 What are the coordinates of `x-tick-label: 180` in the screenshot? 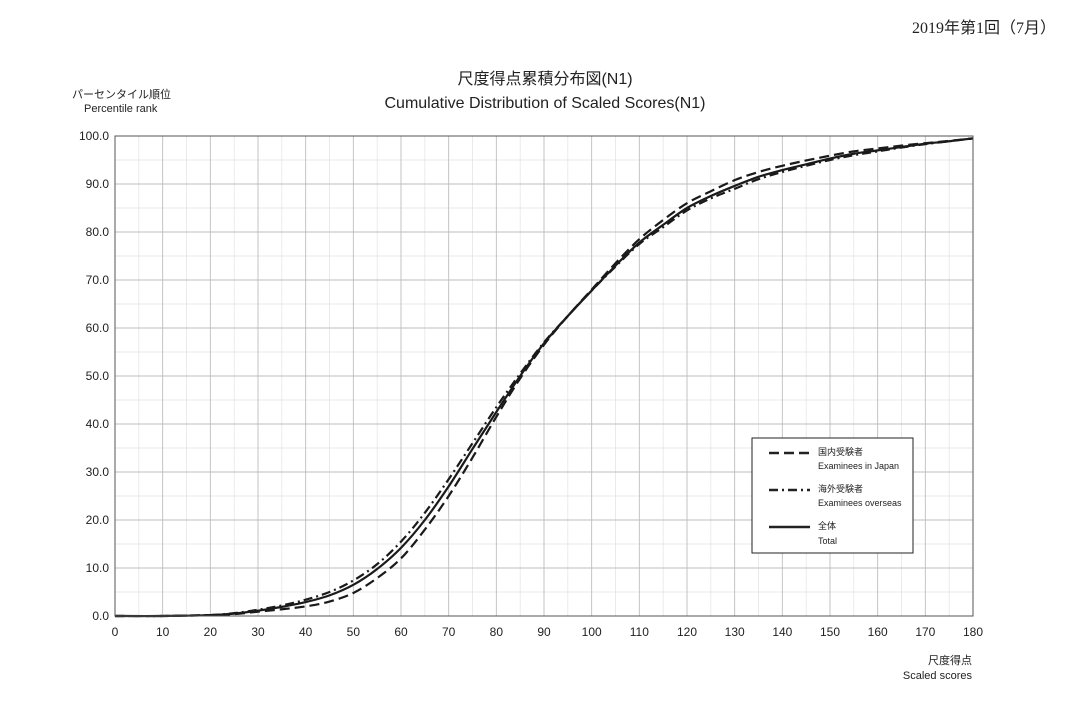 It's located at (973, 632).